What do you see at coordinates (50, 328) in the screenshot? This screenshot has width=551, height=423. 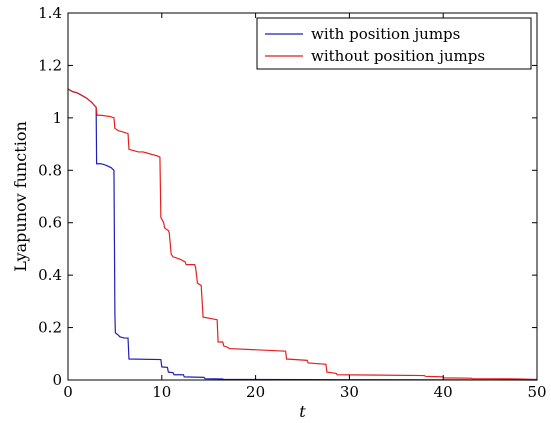 I see `y-tick-label: 0.2` at bounding box center [50, 328].